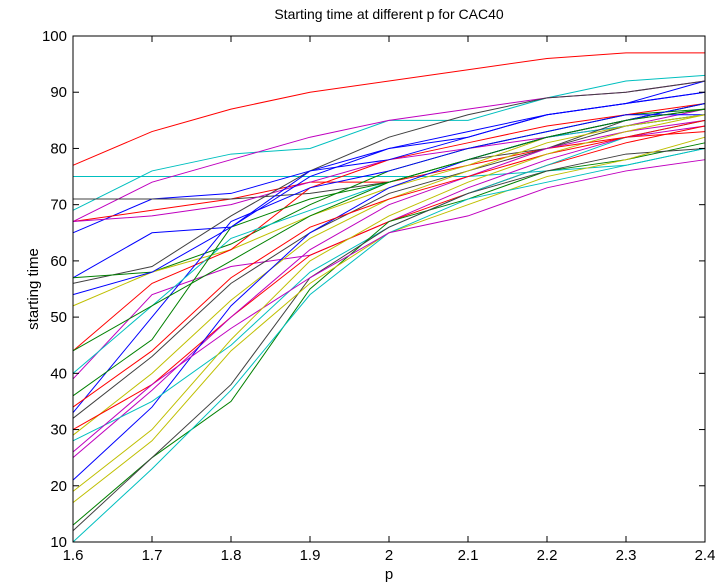 This screenshot has height=585, width=715. I want to click on y-tick-labels: 10 20 30 40 50 60 70 80 90 100, so click(54, 289).